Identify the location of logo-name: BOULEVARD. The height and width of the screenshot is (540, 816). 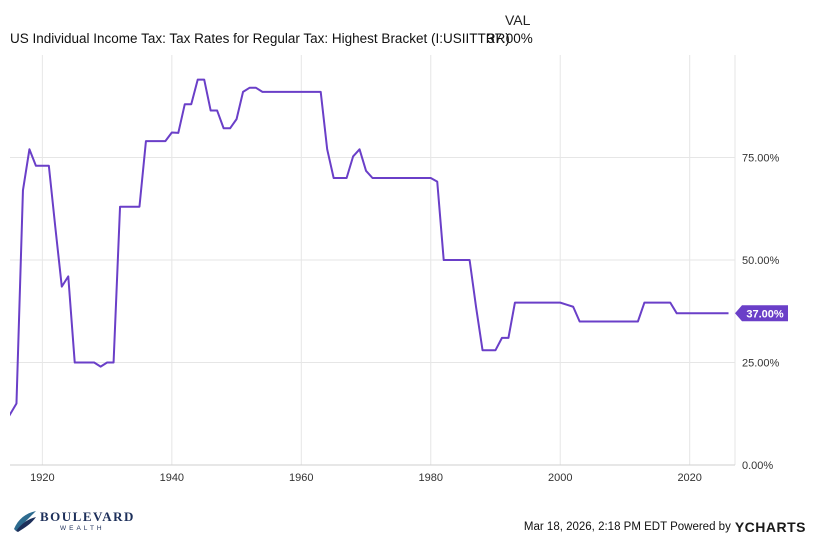
(87, 516).